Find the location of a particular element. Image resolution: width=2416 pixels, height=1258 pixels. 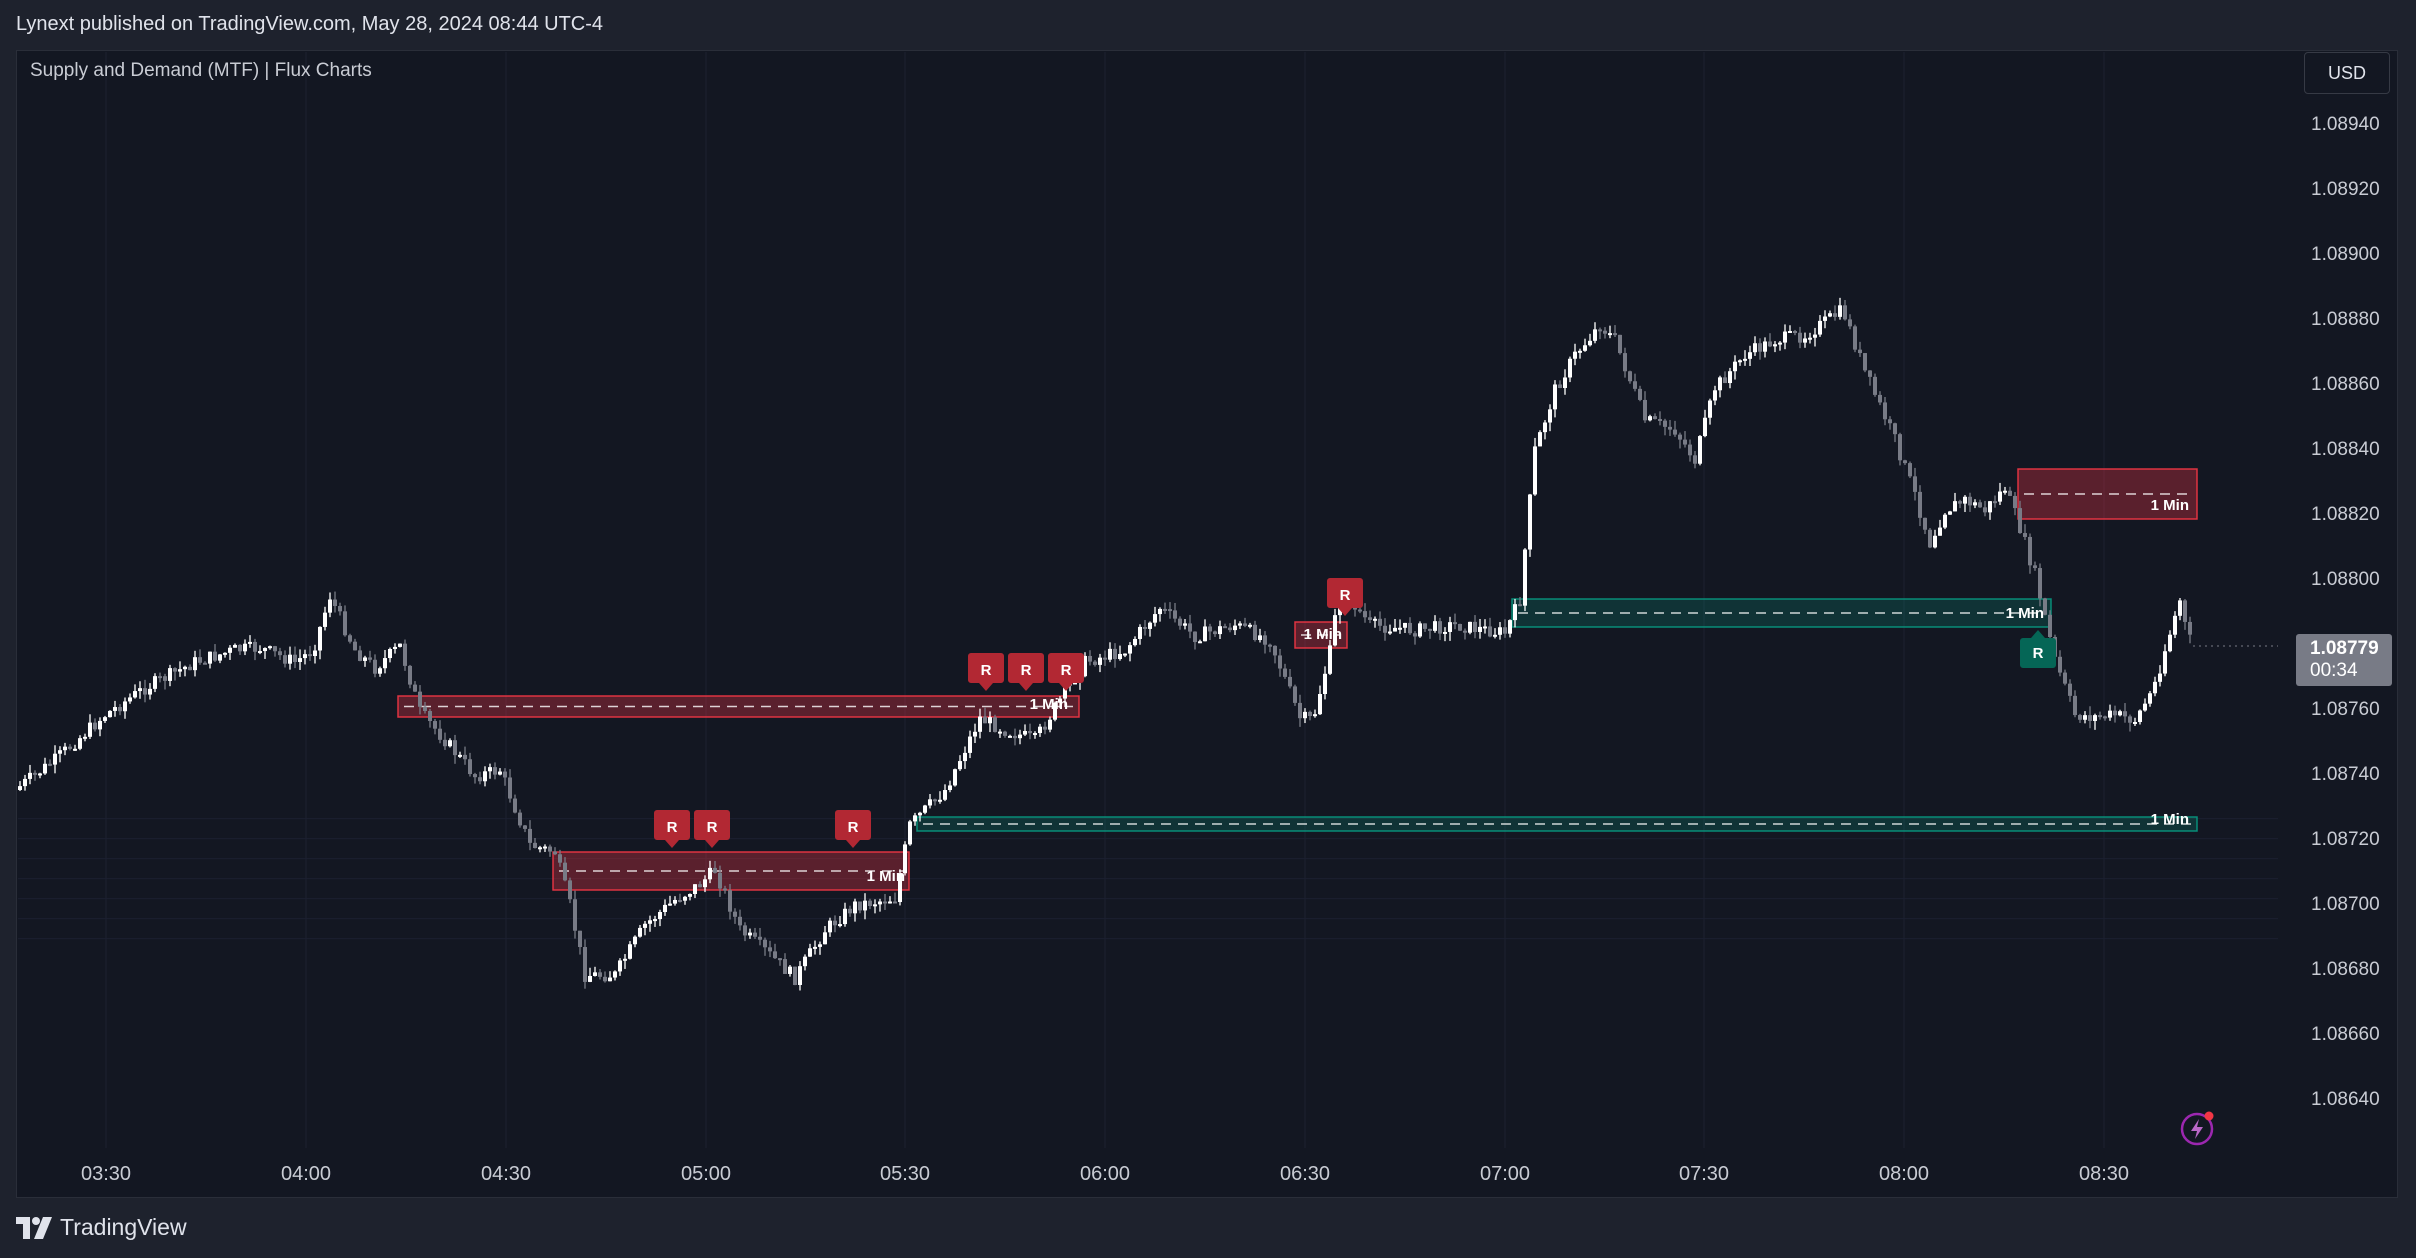

lightning-icon is located at coordinates (2198, 1128).